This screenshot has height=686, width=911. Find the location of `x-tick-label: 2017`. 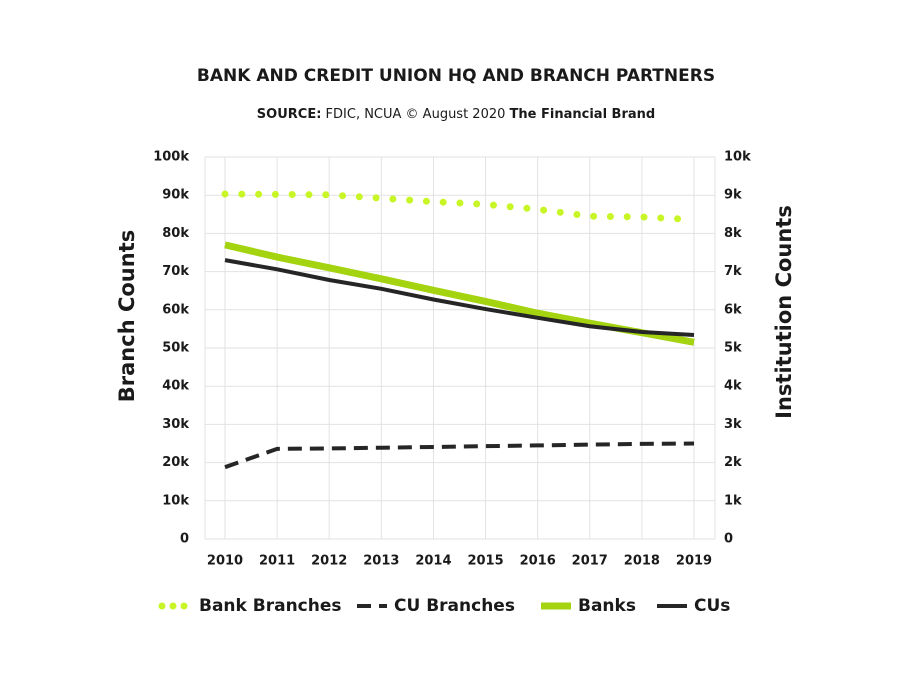

x-tick-label: 2017 is located at coordinates (590, 561).